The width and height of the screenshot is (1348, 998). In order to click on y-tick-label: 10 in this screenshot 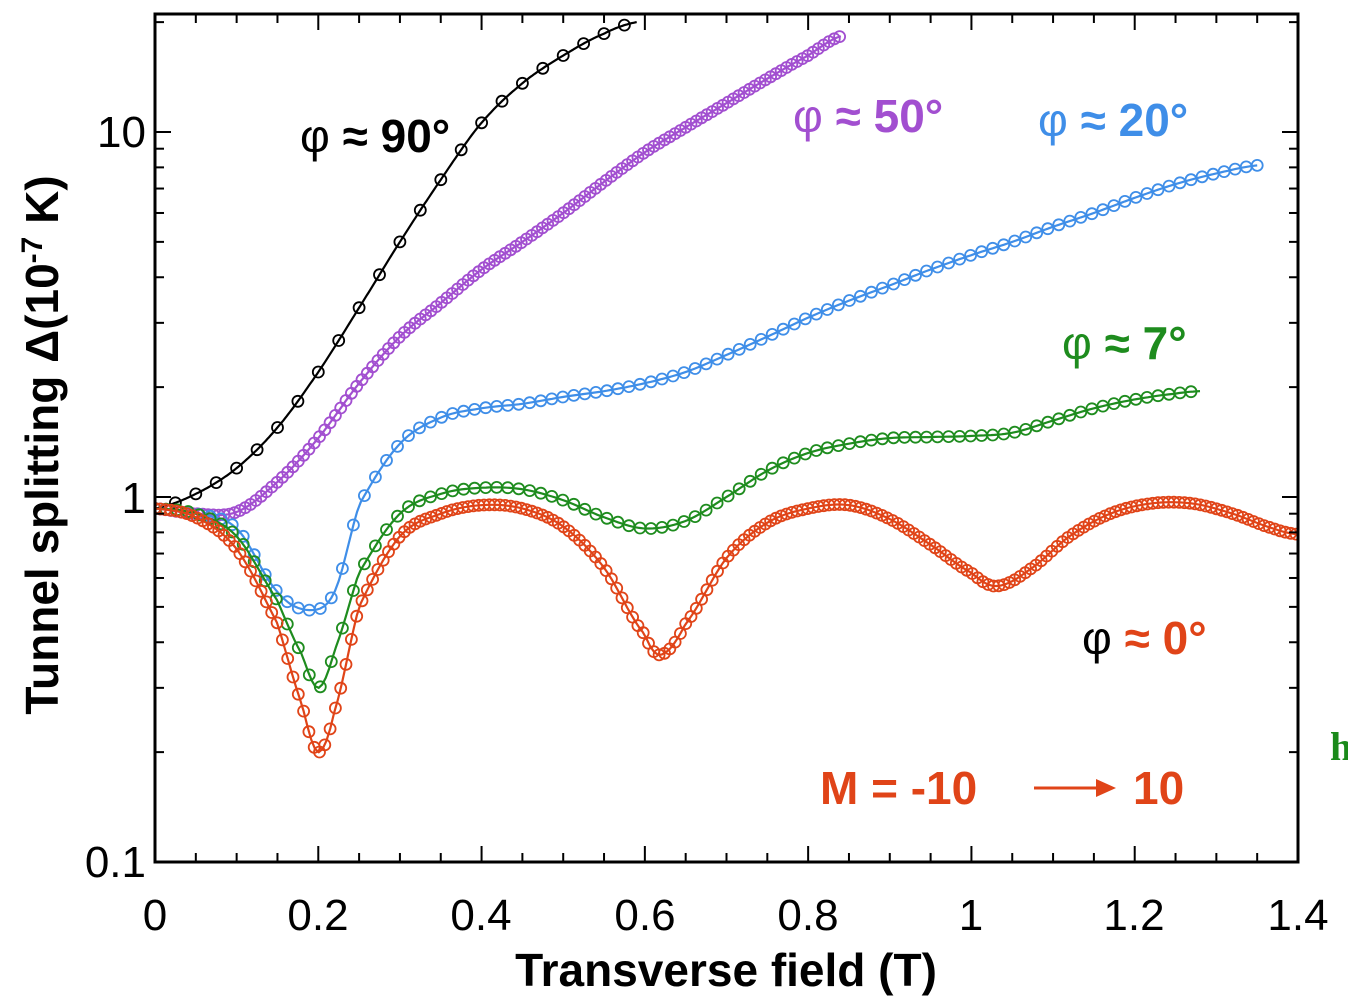, I will do `click(121, 132)`.